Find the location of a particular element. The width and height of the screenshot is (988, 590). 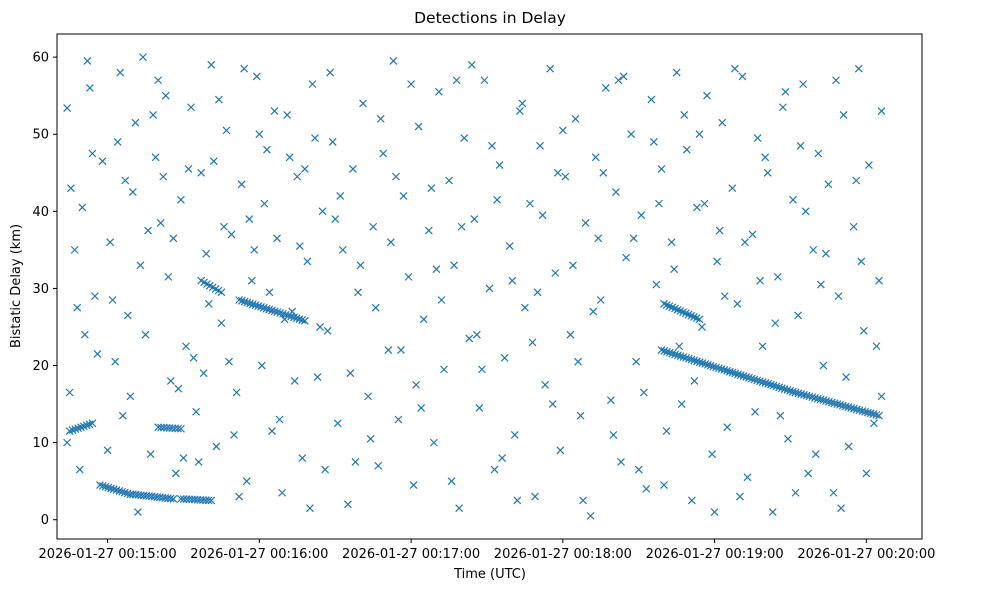

x-tick-label: 2026-01-27 00:15:00 is located at coordinates (108, 554).